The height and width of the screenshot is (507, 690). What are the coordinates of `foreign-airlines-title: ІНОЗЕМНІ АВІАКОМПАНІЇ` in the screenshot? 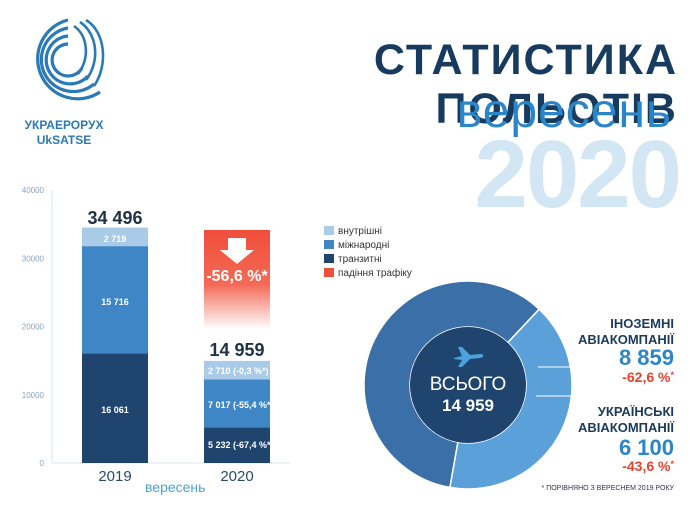 It's located at (607, 332).